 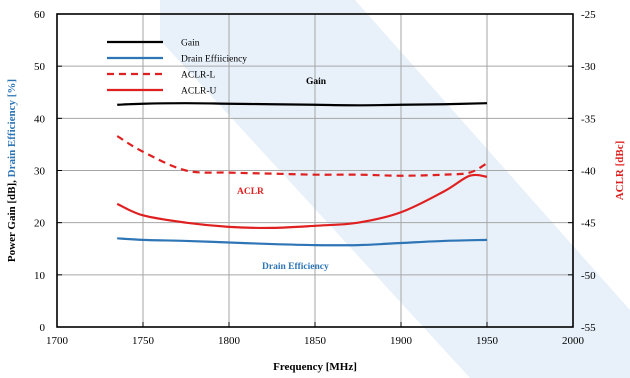 What do you see at coordinates (588, 15) in the screenshot?
I see `y-right-tick-label: -25` at bounding box center [588, 15].